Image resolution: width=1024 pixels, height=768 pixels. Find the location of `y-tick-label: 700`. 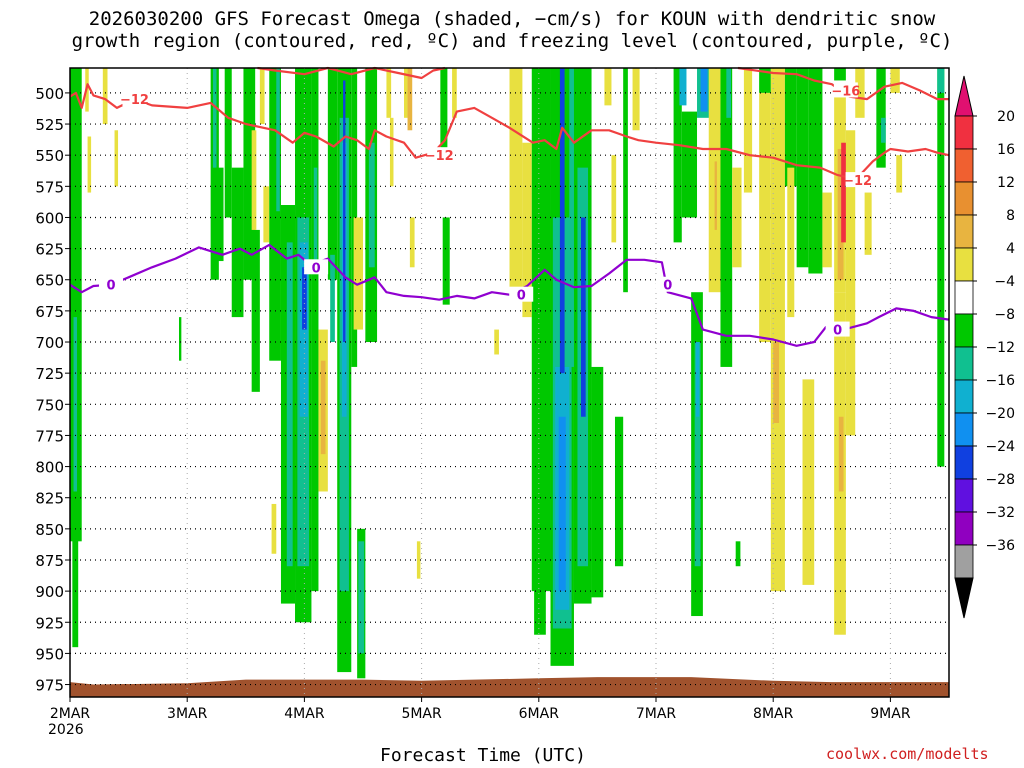

y-tick-label: 700 is located at coordinates (49, 343).